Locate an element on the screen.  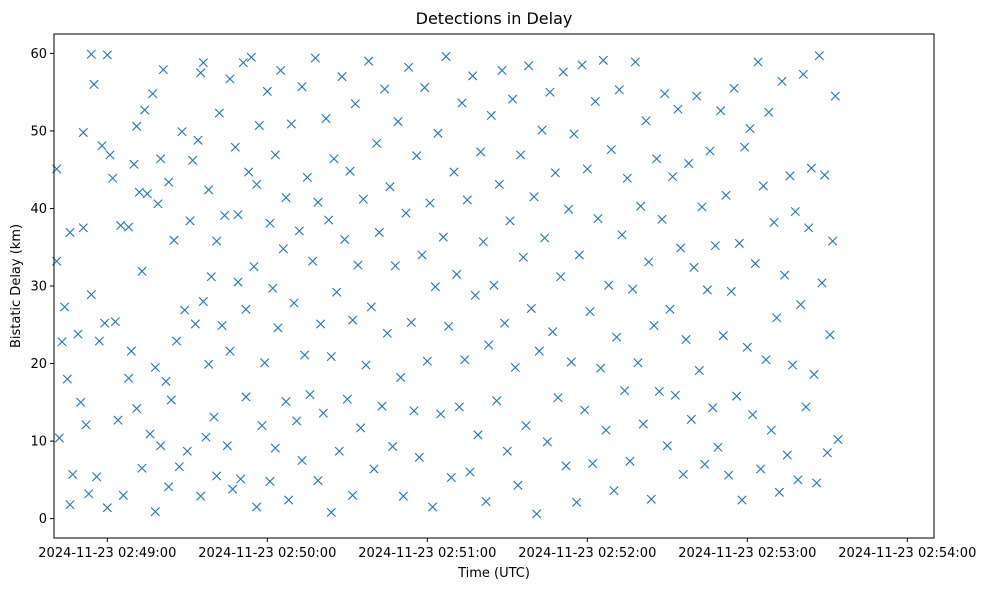
y-tick-label: 20 is located at coordinates (38, 364).